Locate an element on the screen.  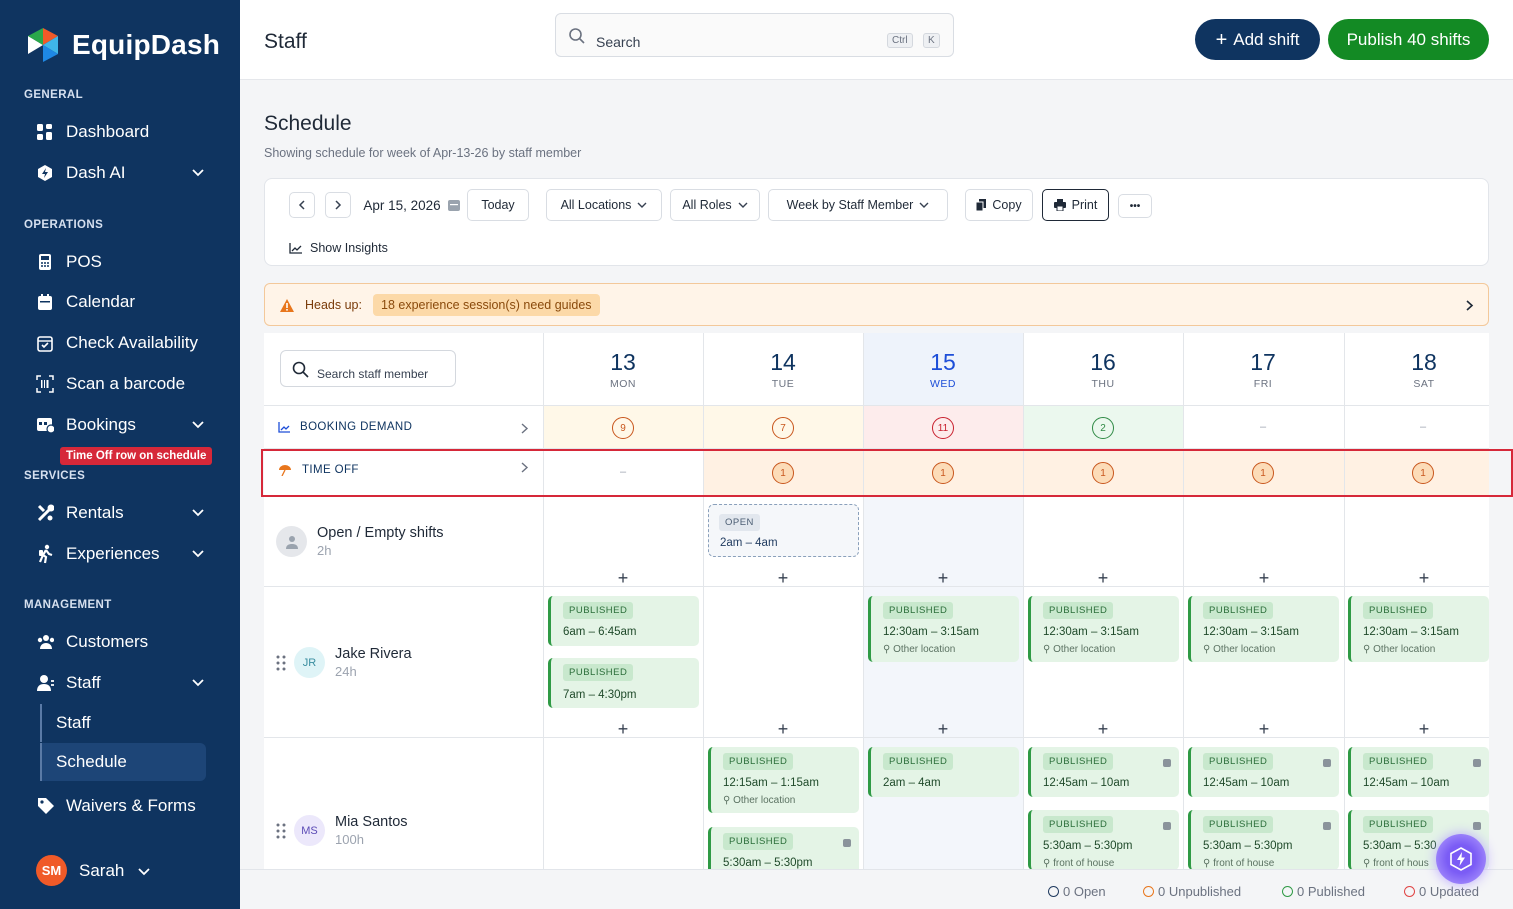
section-services: SERVICES is located at coordinates (55, 476).